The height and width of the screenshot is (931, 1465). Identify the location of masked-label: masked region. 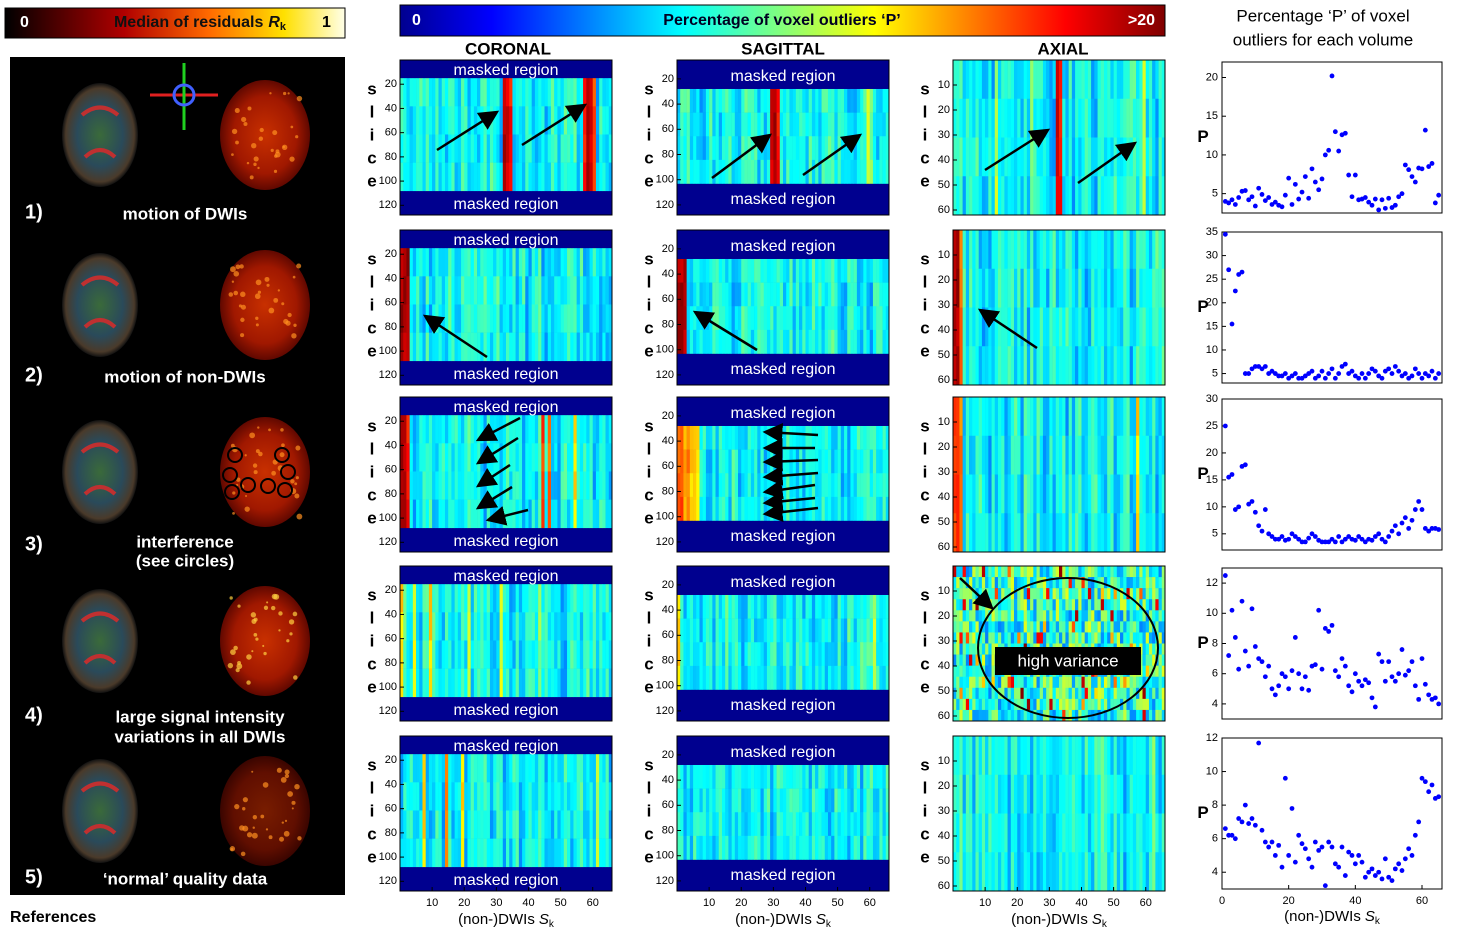
(783, 705).